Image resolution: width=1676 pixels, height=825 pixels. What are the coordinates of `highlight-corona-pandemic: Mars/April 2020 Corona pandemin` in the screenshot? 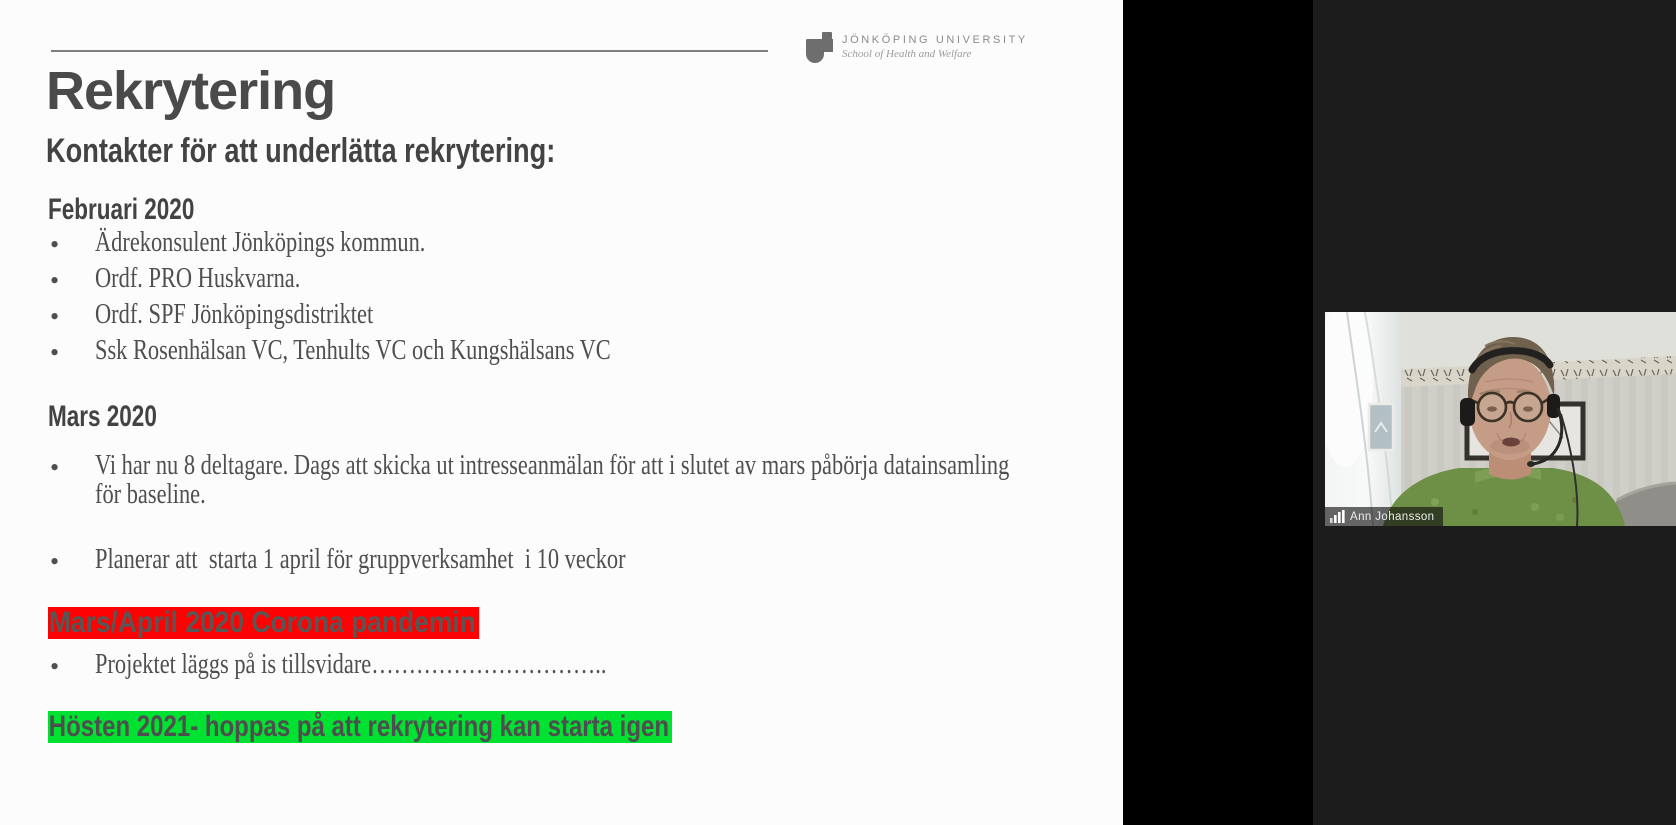 It's located at (293, 623).